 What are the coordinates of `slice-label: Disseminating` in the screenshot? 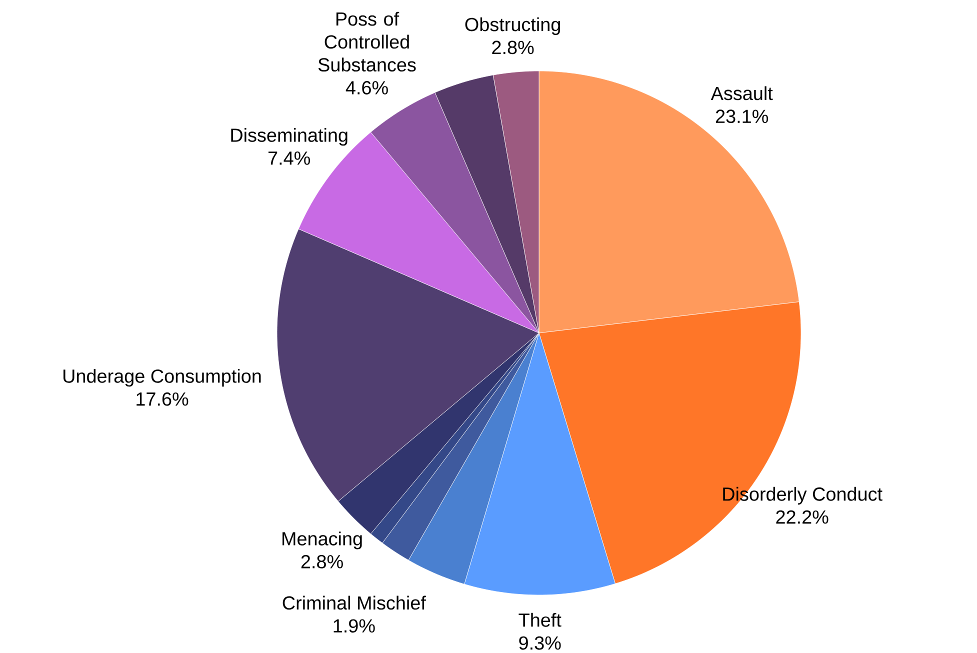 It's located at (289, 137).